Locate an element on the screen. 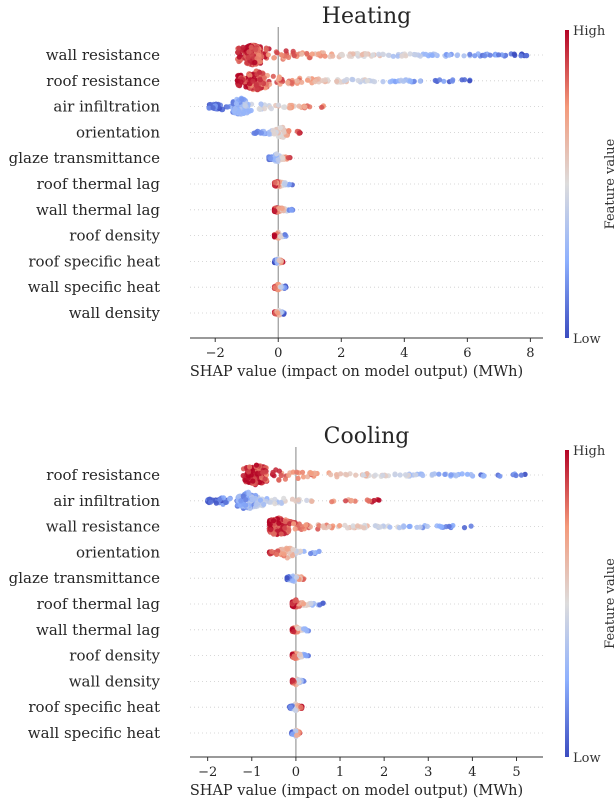 The height and width of the screenshot is (801, 616). x-tick-label: −2 is located at coordinates (215, 353).